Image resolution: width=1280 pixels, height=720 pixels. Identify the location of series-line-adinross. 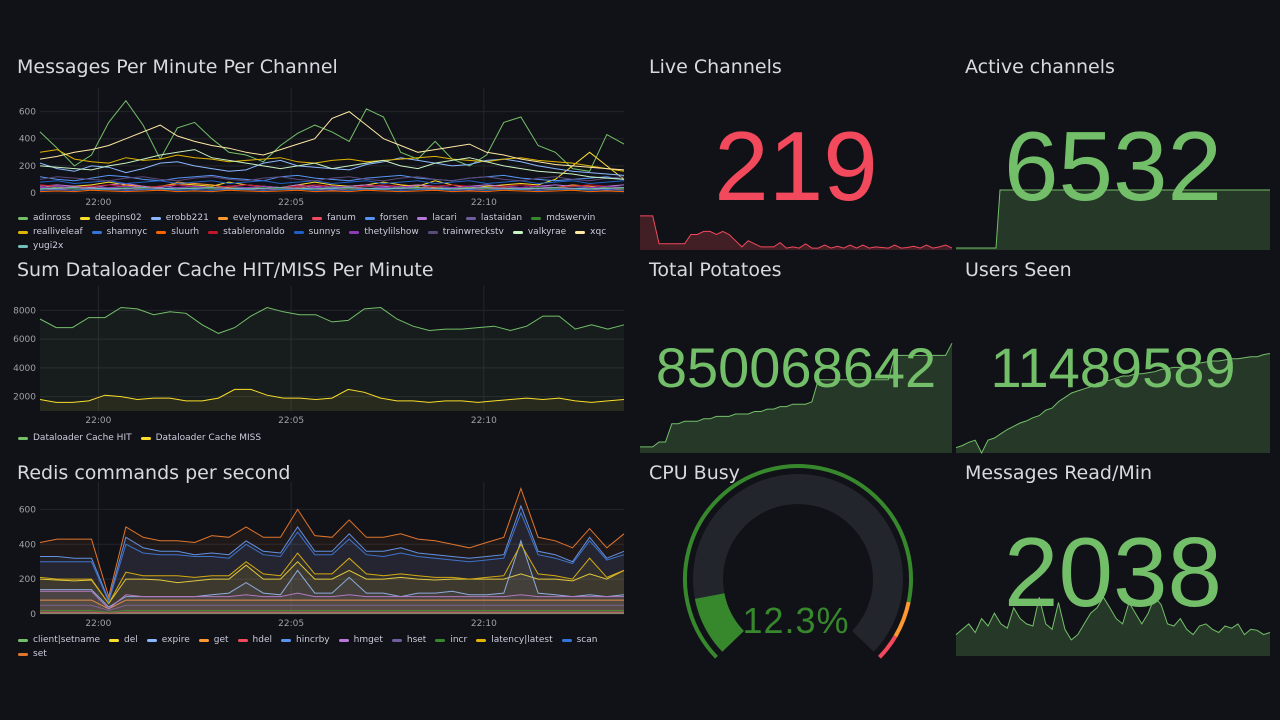
(332, 135).